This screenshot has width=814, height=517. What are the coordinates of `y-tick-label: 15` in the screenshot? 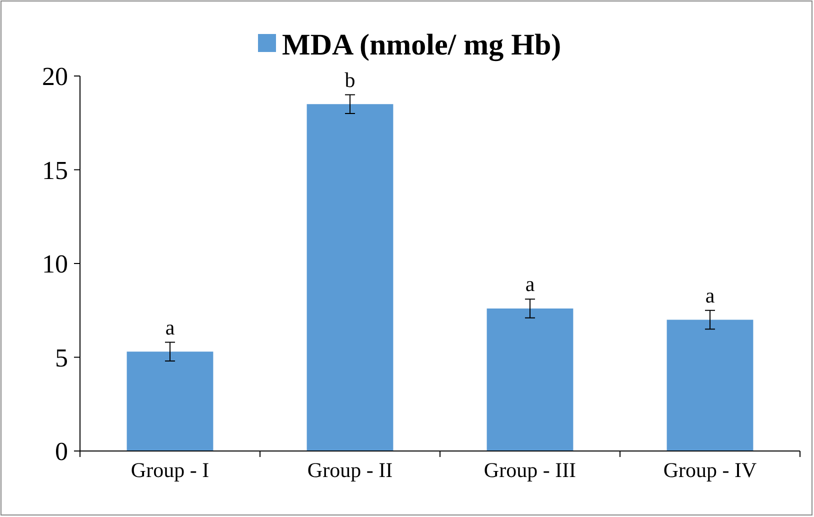 It's located at (55, 170).